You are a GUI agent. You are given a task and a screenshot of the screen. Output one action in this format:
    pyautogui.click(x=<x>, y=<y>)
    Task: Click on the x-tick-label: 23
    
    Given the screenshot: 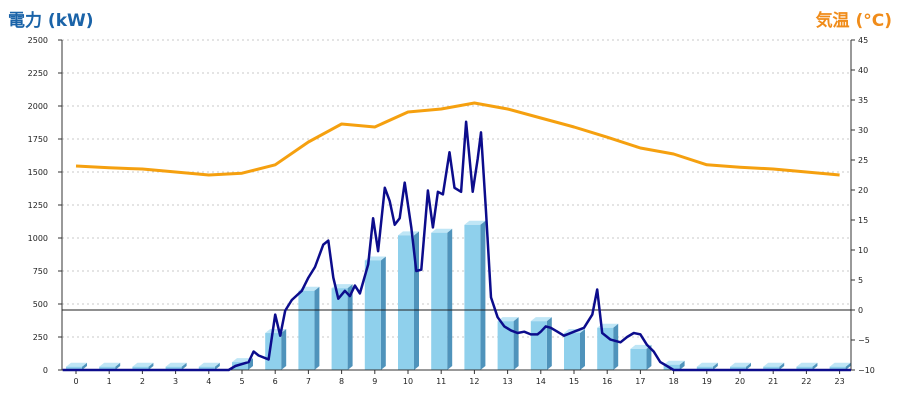 What is the action you would take?
    pyautogui.click(x=840, y=381)
    